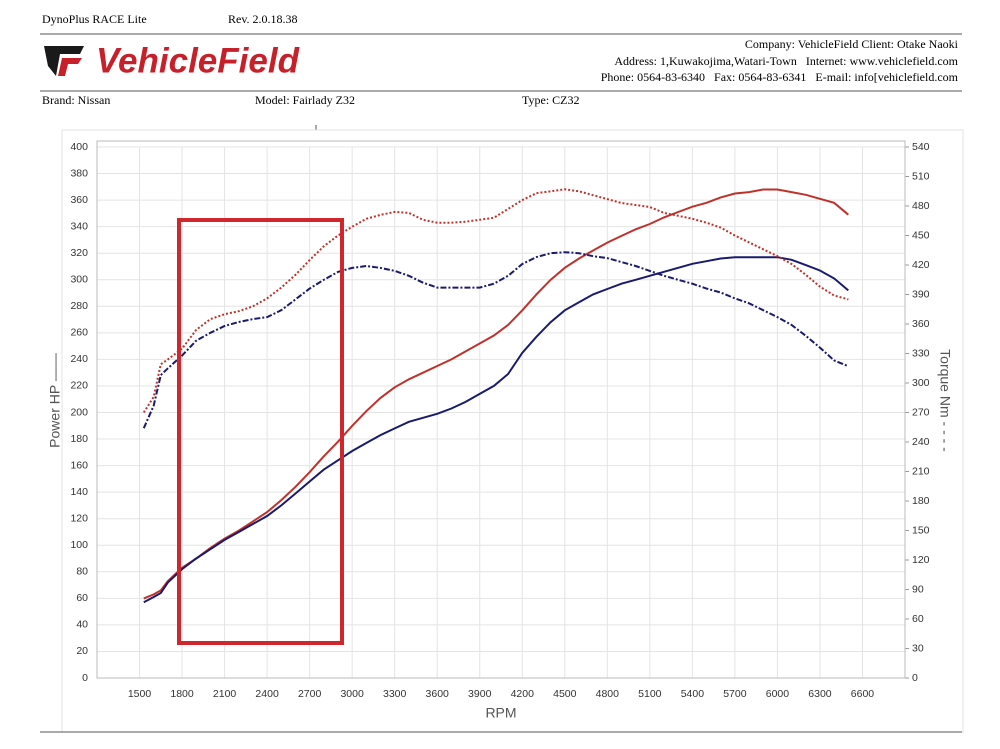 The height and width of the screenshot is (749, 1000). I want to click on y-tick-label: 200, so click(79, 412).